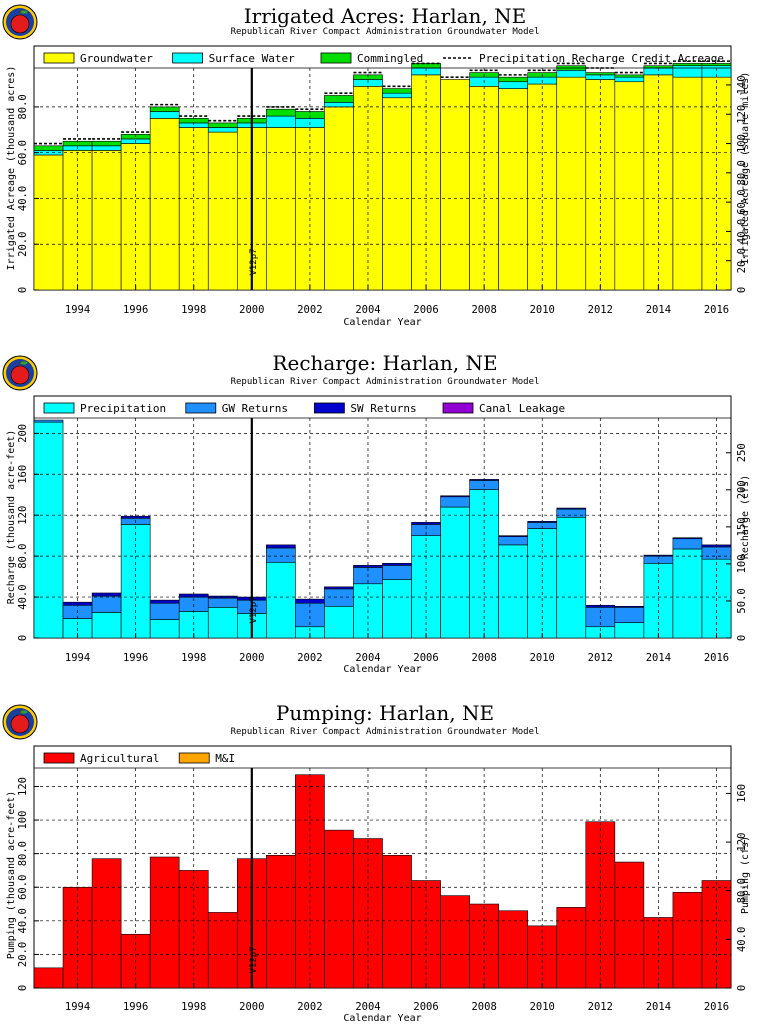  I want to click on x-tick-label: 2016, so click(716, 310).